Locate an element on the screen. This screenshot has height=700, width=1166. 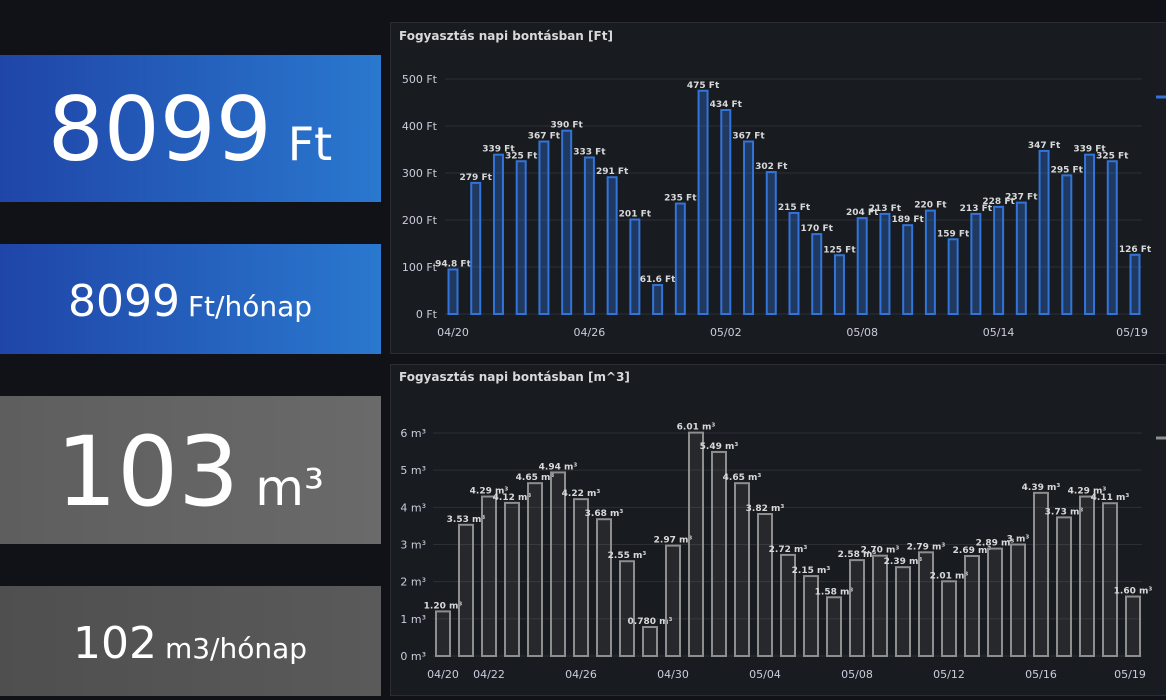
value-label: 302 Ft is located at coordinates (771, 167).